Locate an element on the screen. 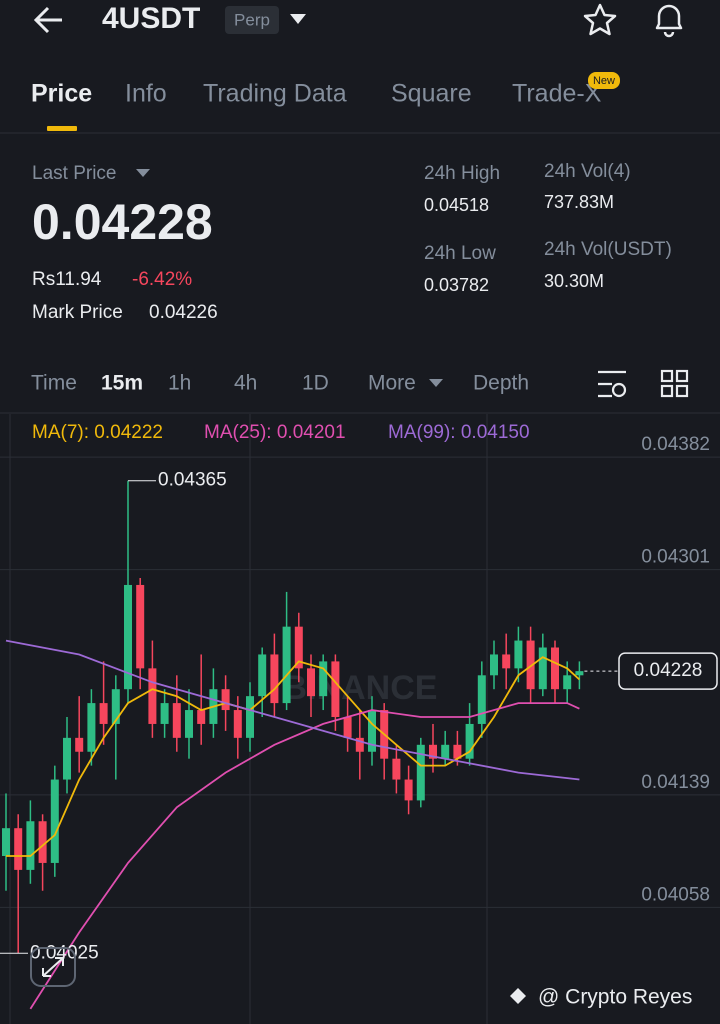 The height and width of the screenshot is (1024, 720). low-marker-label: 0.04025 is located at coordinates (64, 952).